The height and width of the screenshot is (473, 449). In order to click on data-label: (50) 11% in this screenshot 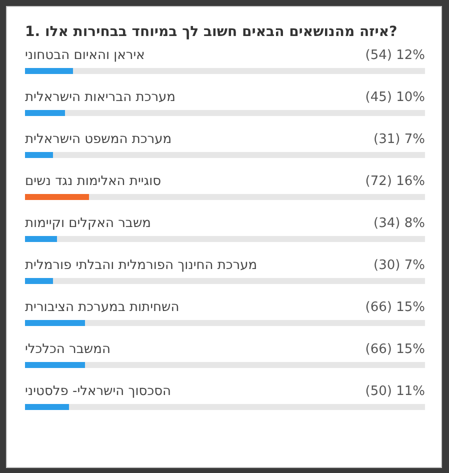, I will do `click(395, 391)`.